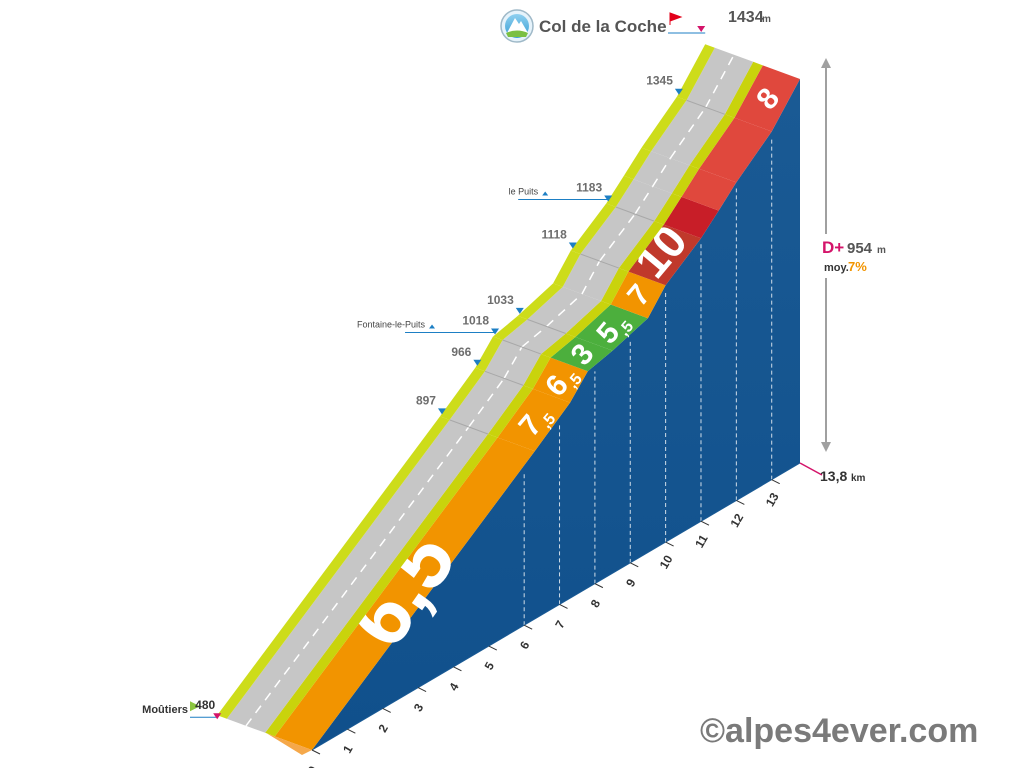 This screenshot has width=1024, height=773. Describe the element at coordinates (881, 250) in the screenshot. I see `climb-unit: m` at that location.